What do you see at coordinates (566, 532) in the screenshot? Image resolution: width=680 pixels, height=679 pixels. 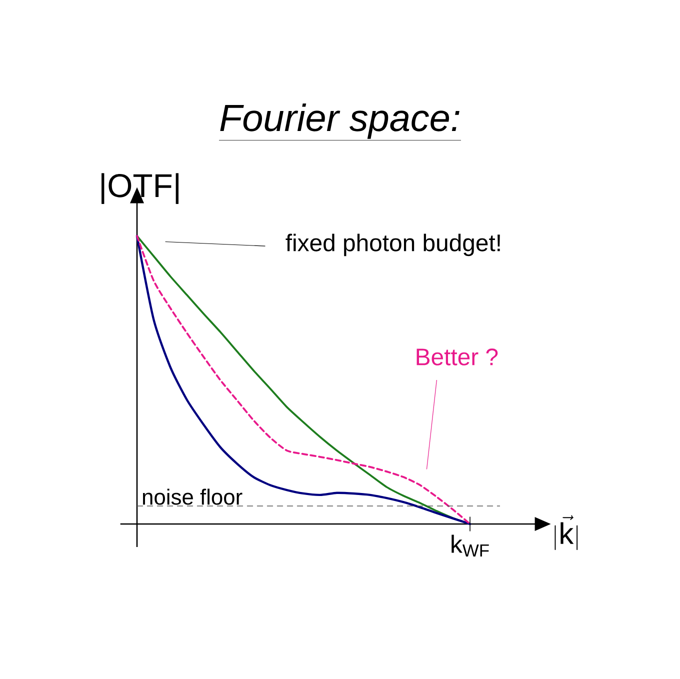 I see `text: $|\vec{\mathrm{k}}|$` at bounding box center [566, 532].